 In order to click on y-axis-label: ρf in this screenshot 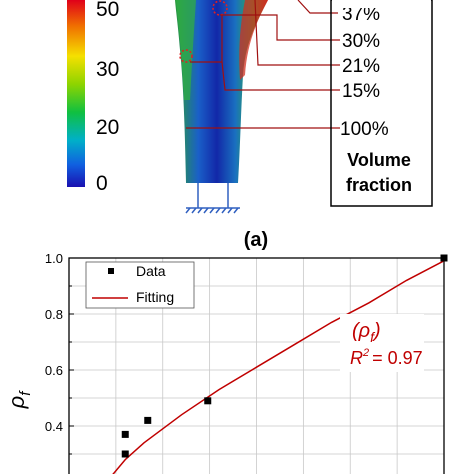, I will do `click(19, 400)`.